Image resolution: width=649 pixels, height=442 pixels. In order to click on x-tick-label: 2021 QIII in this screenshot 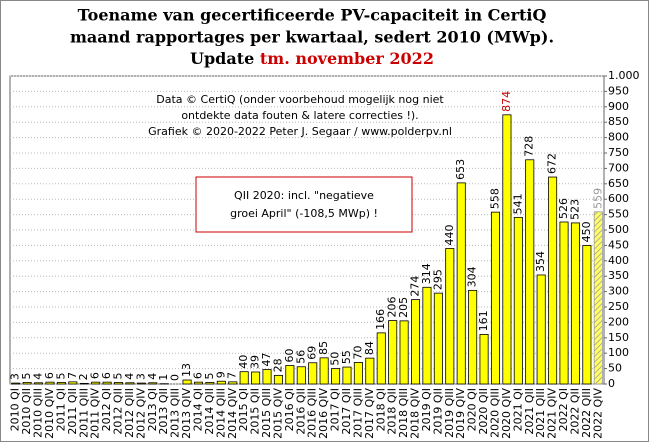, I will do `click(540, 413)`.